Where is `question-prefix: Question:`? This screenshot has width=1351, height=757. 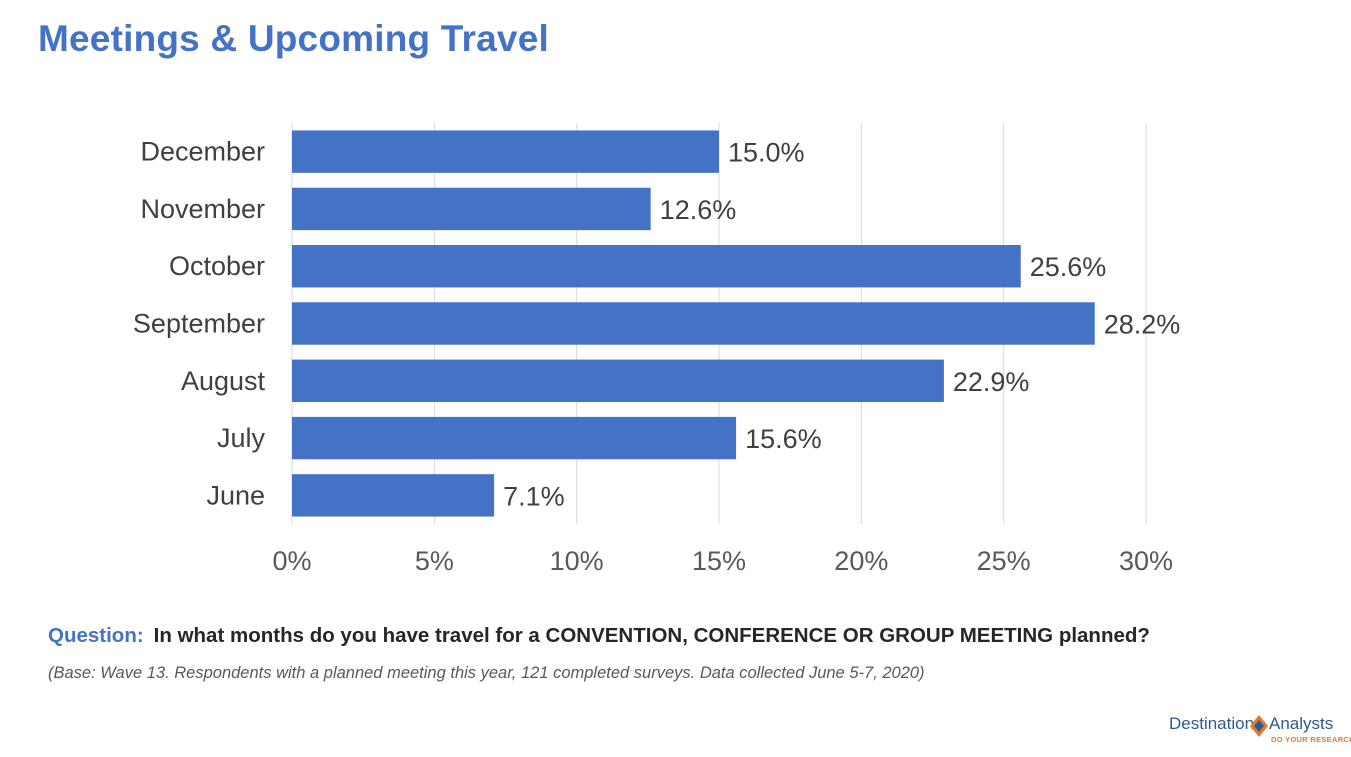
question-prefix: Question: is located at coordinates (96, 635).